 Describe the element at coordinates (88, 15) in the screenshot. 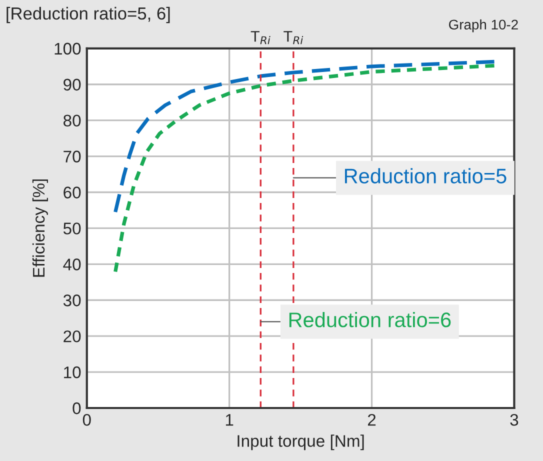

I see `chart-title: [Reduction ratio=5, 6]` at that location.